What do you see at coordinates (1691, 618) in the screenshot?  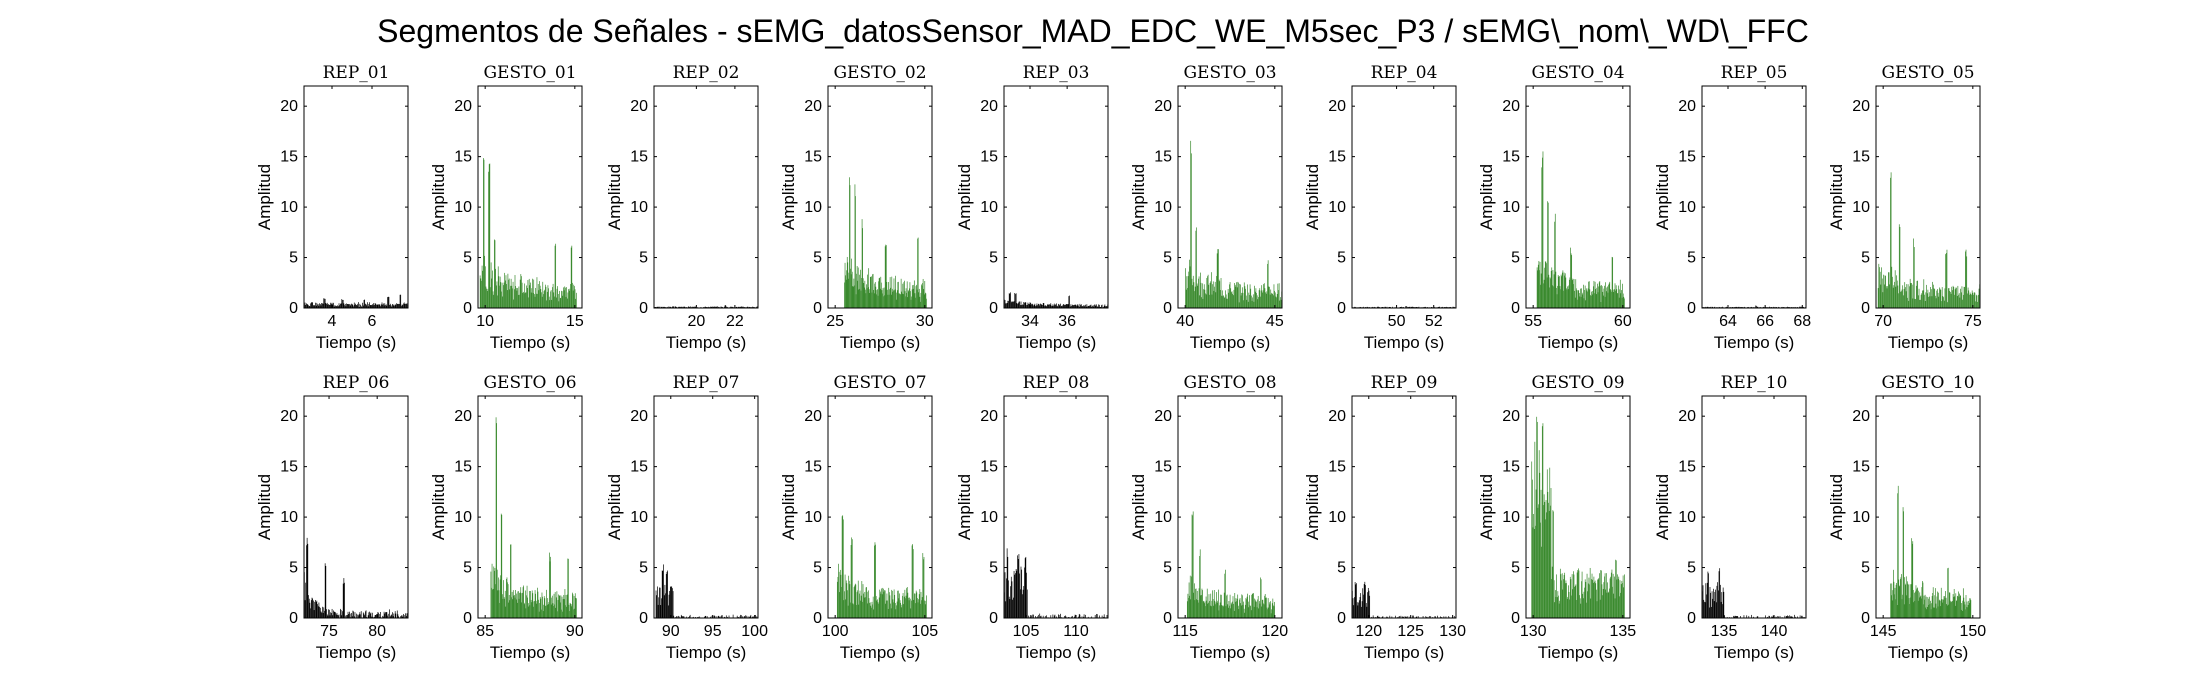 I see `y-tick-label: 0` at bounding box center [1691, 618].